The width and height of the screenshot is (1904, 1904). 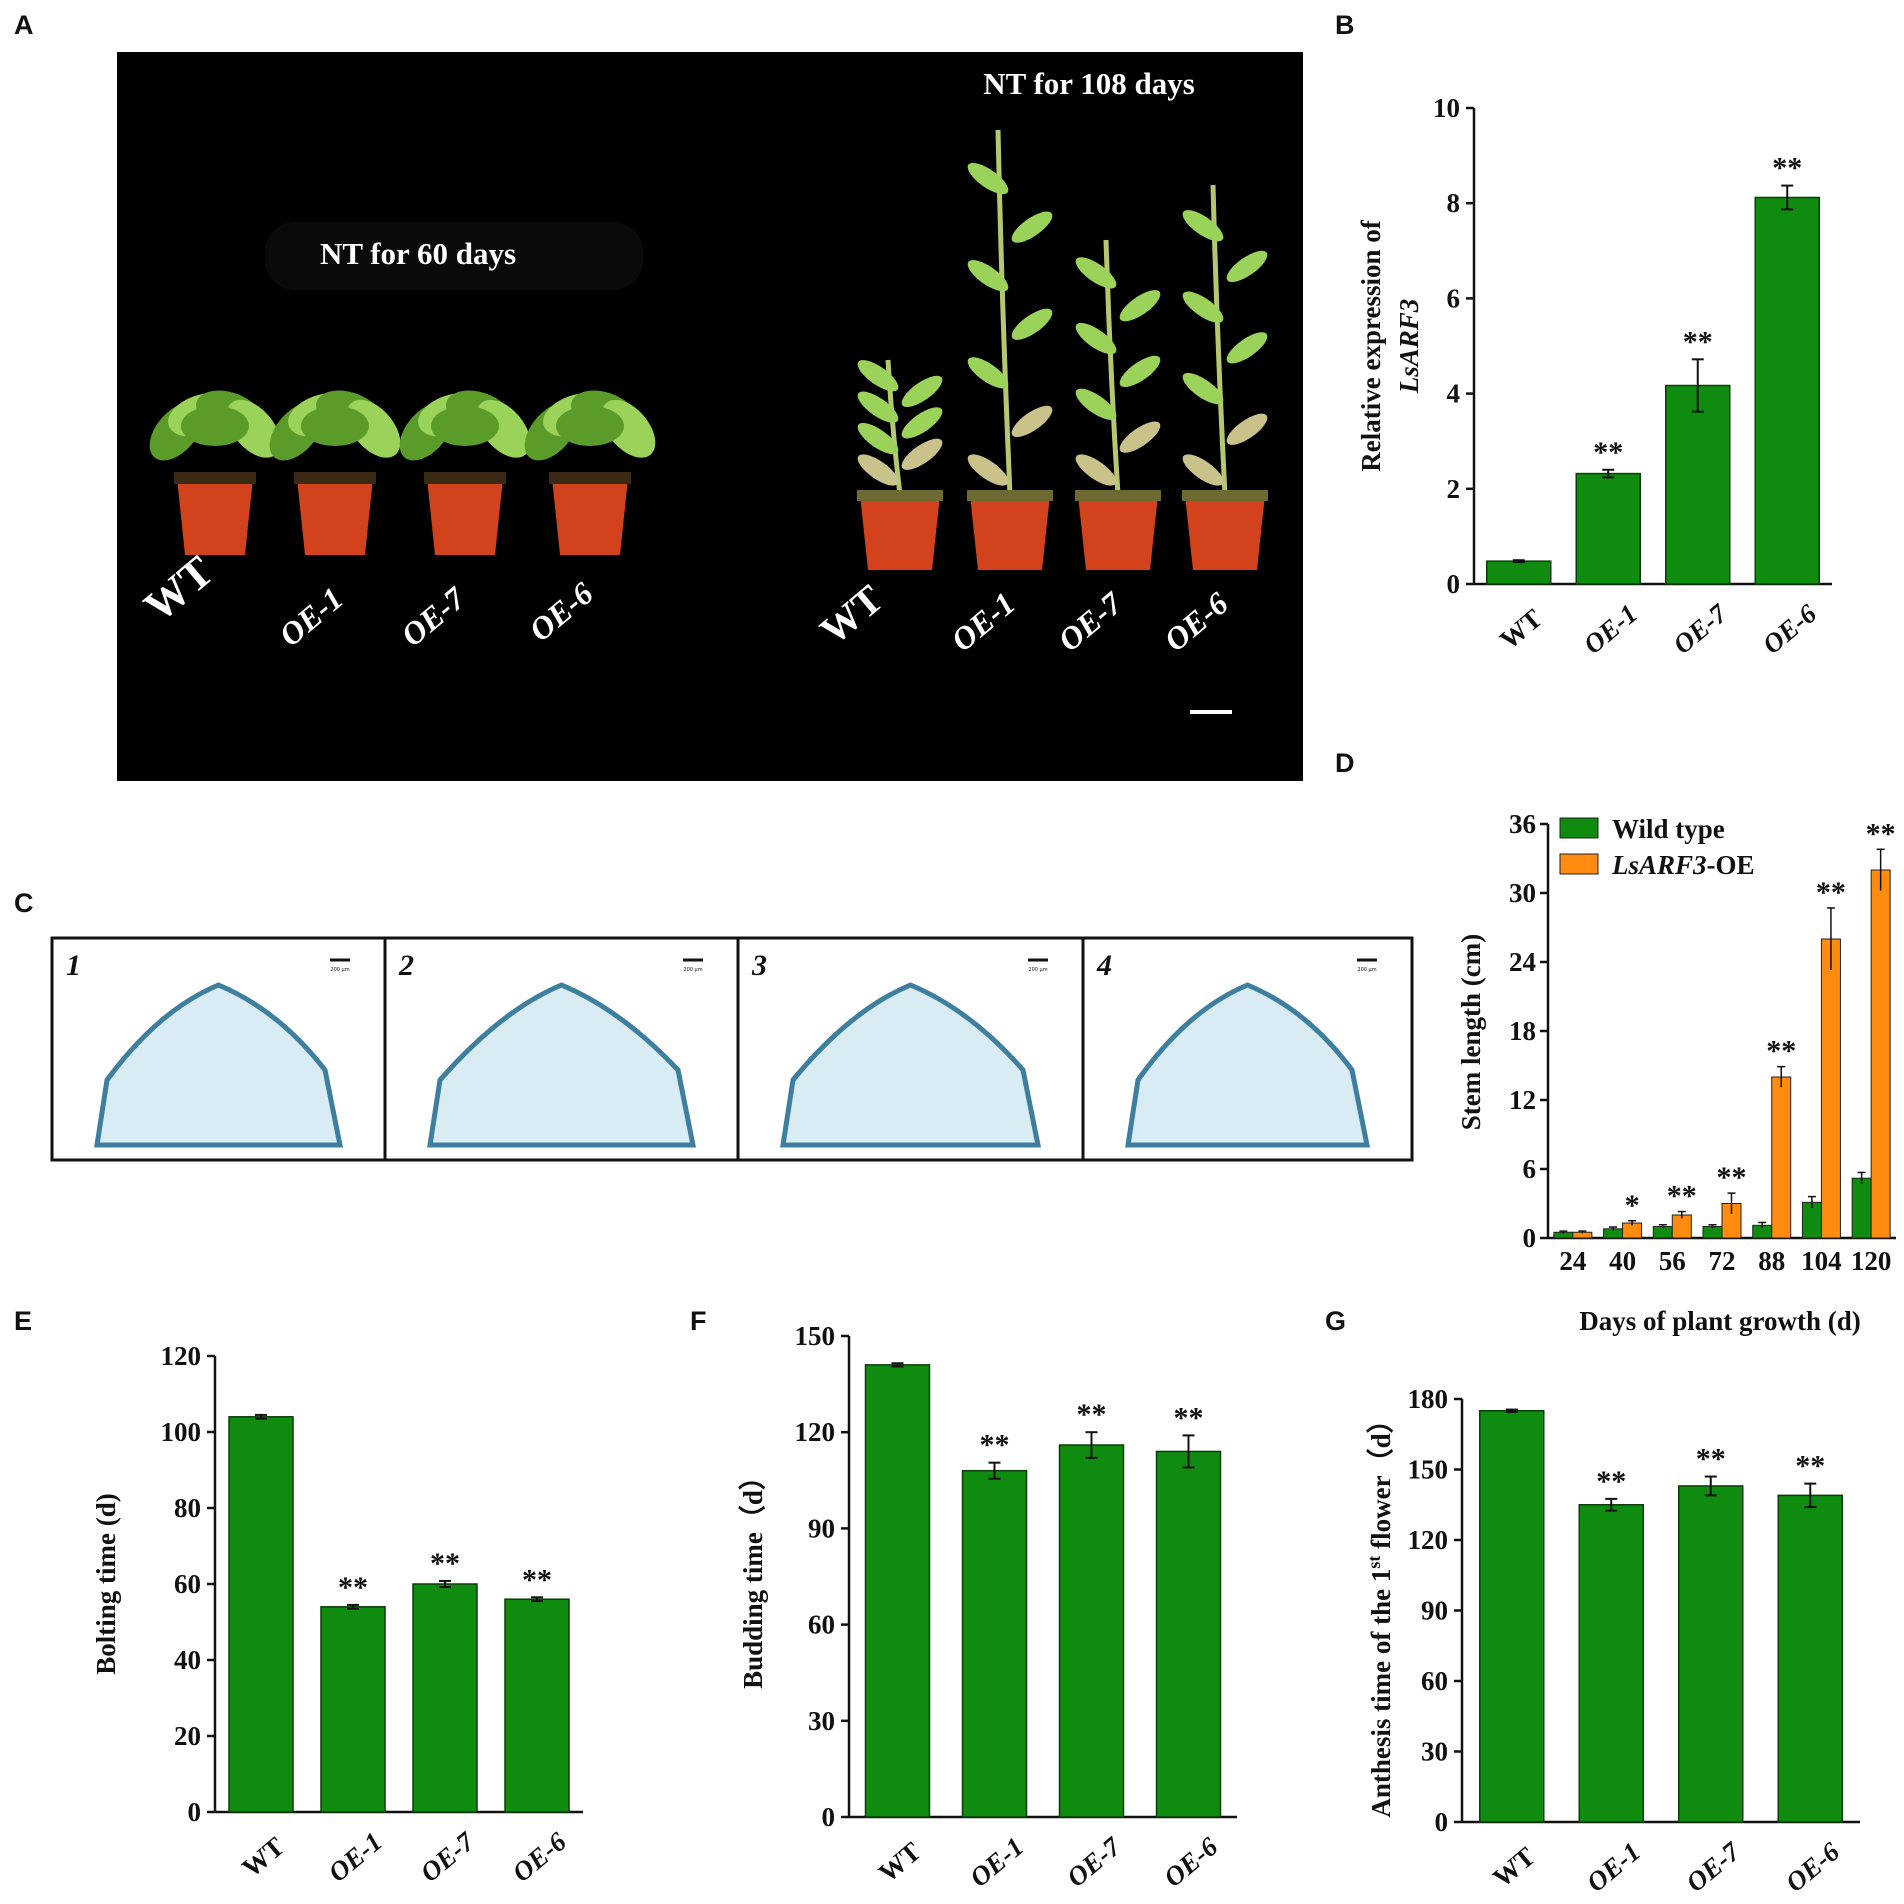 What do you see at coordinates (1522, 1031) in the screenshot?
I see `y-tick-label: 18` at bounding box center [1522, 1031].